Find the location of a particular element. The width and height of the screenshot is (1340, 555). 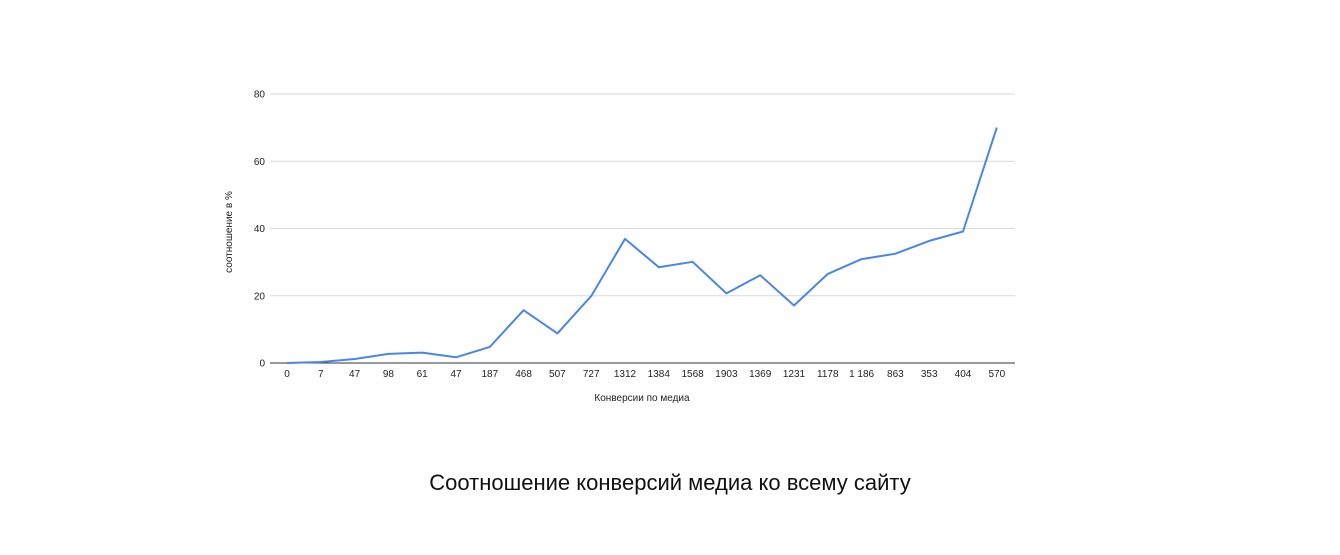

x-tick-label: 1231 is located at coordinates (794, 374).